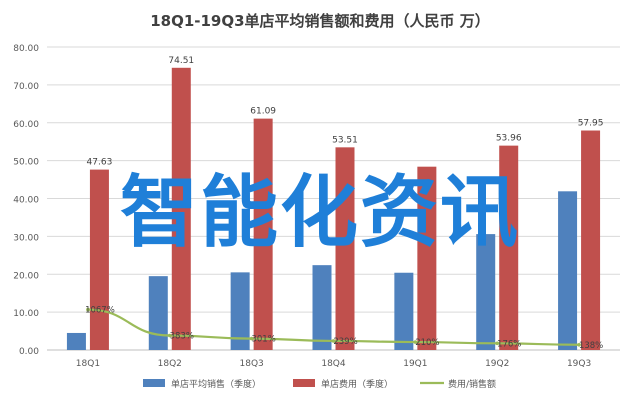 This screenshot has height=405, width=640. I want to click on data-label-ratio: 210%, so click(427, 343).